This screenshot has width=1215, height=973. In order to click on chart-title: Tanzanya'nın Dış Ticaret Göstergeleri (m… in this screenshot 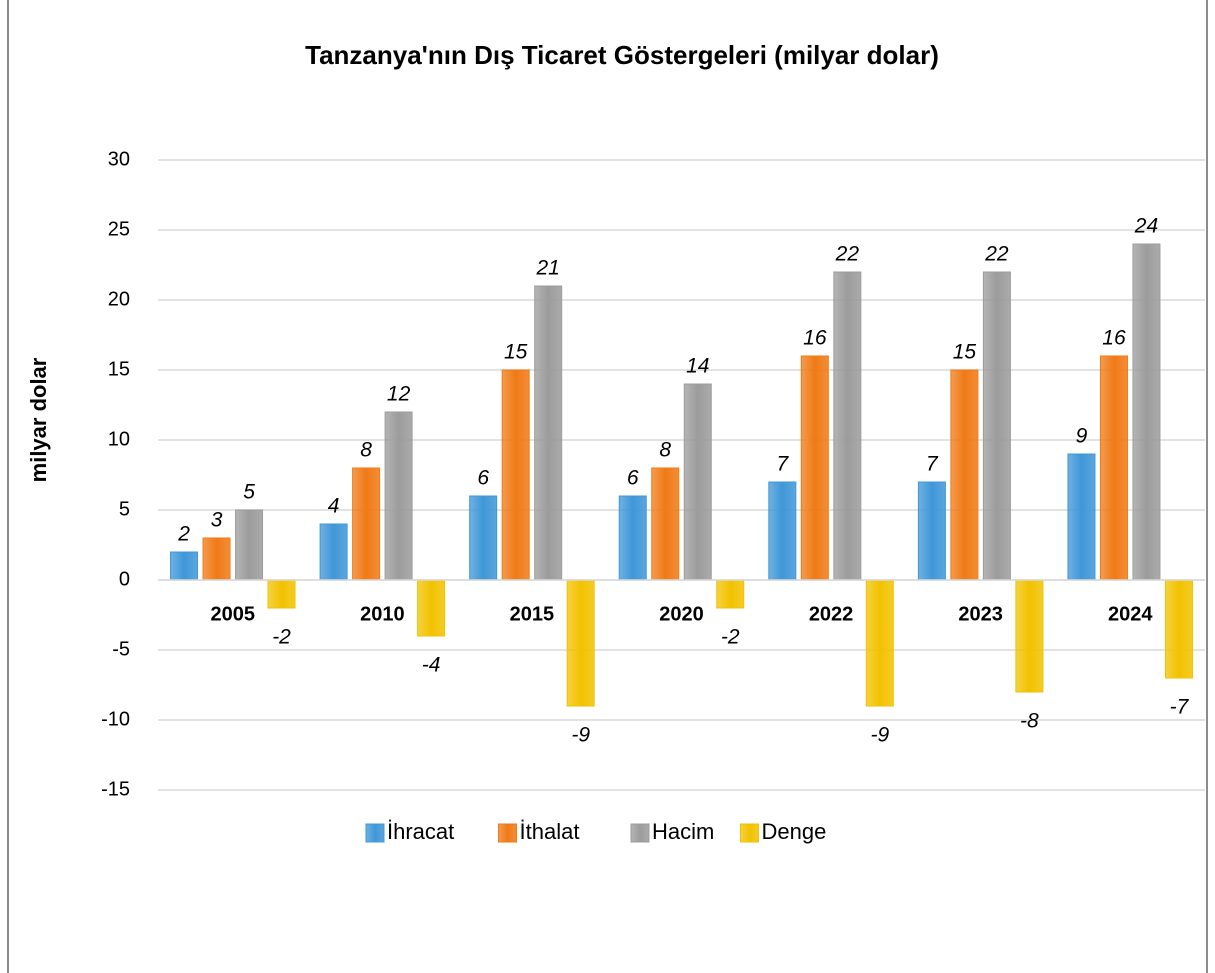, I will do `click(622, 55)`.